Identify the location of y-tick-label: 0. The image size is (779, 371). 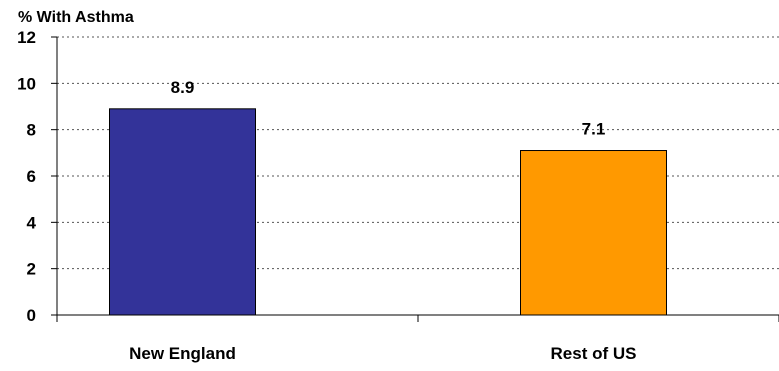
(31, 315).